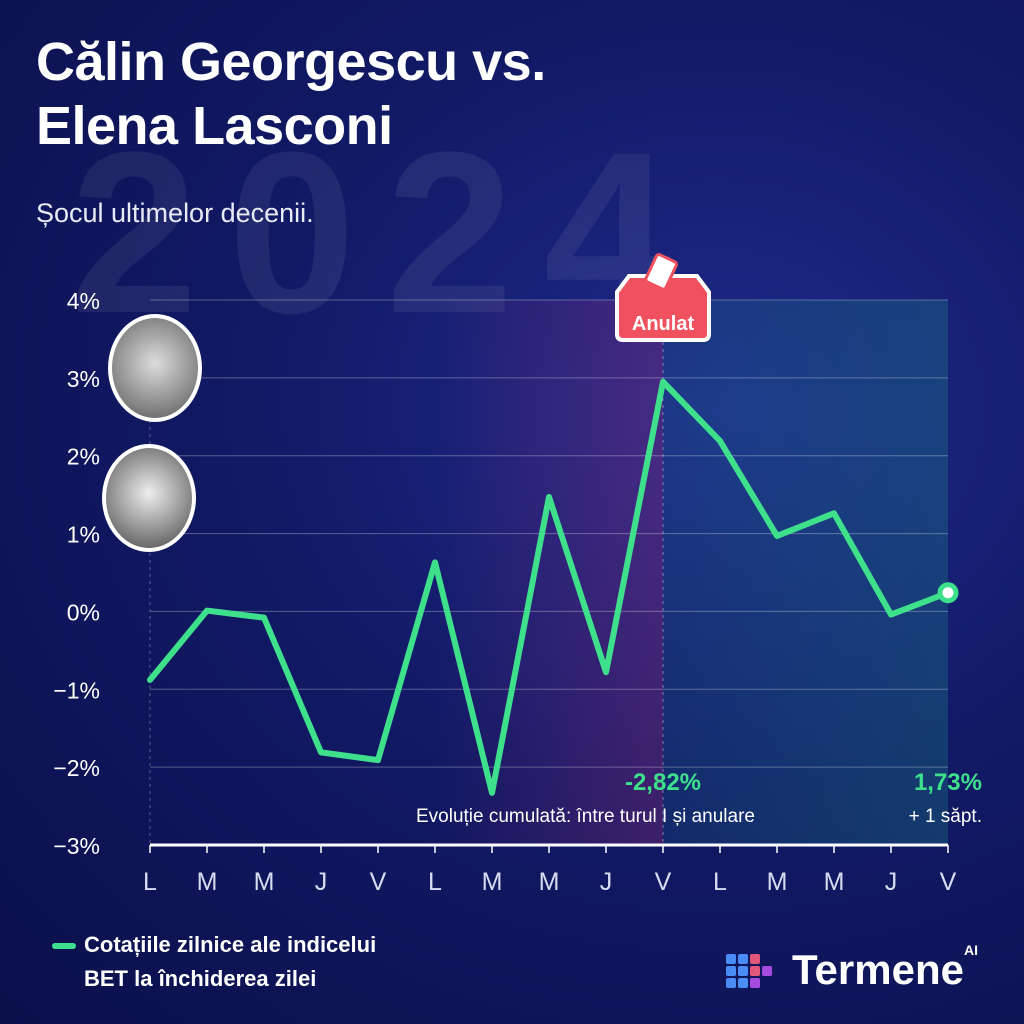 This screenshot has height=1024, width=1024. What do you see at coordinates (64, 946) in the screenshot?
I see `legend-swatch` at bounding box center [64, 946].